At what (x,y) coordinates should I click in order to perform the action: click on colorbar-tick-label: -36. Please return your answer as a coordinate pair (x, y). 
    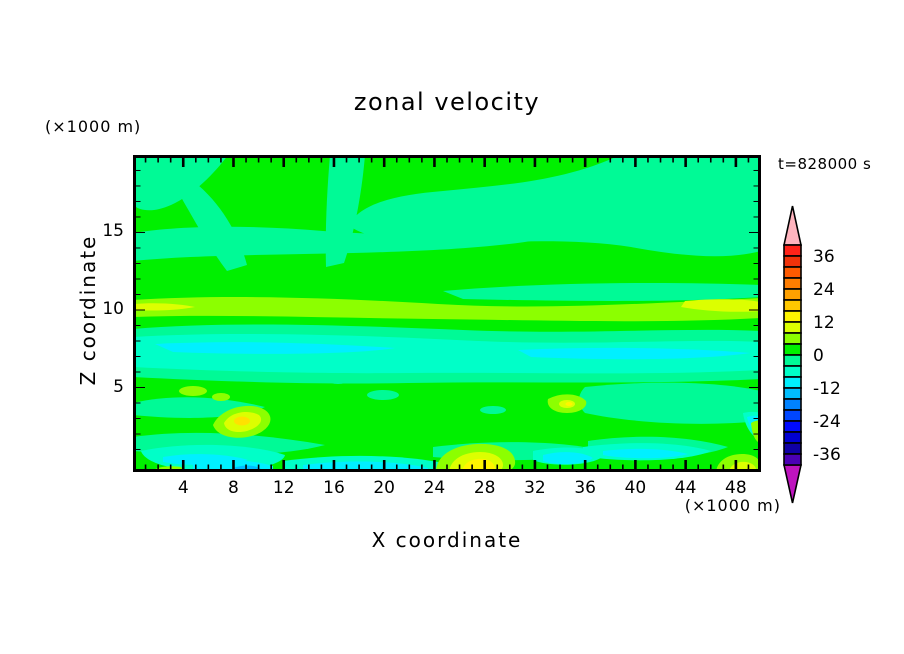
    Looking at the image, I should click on (827, 455).